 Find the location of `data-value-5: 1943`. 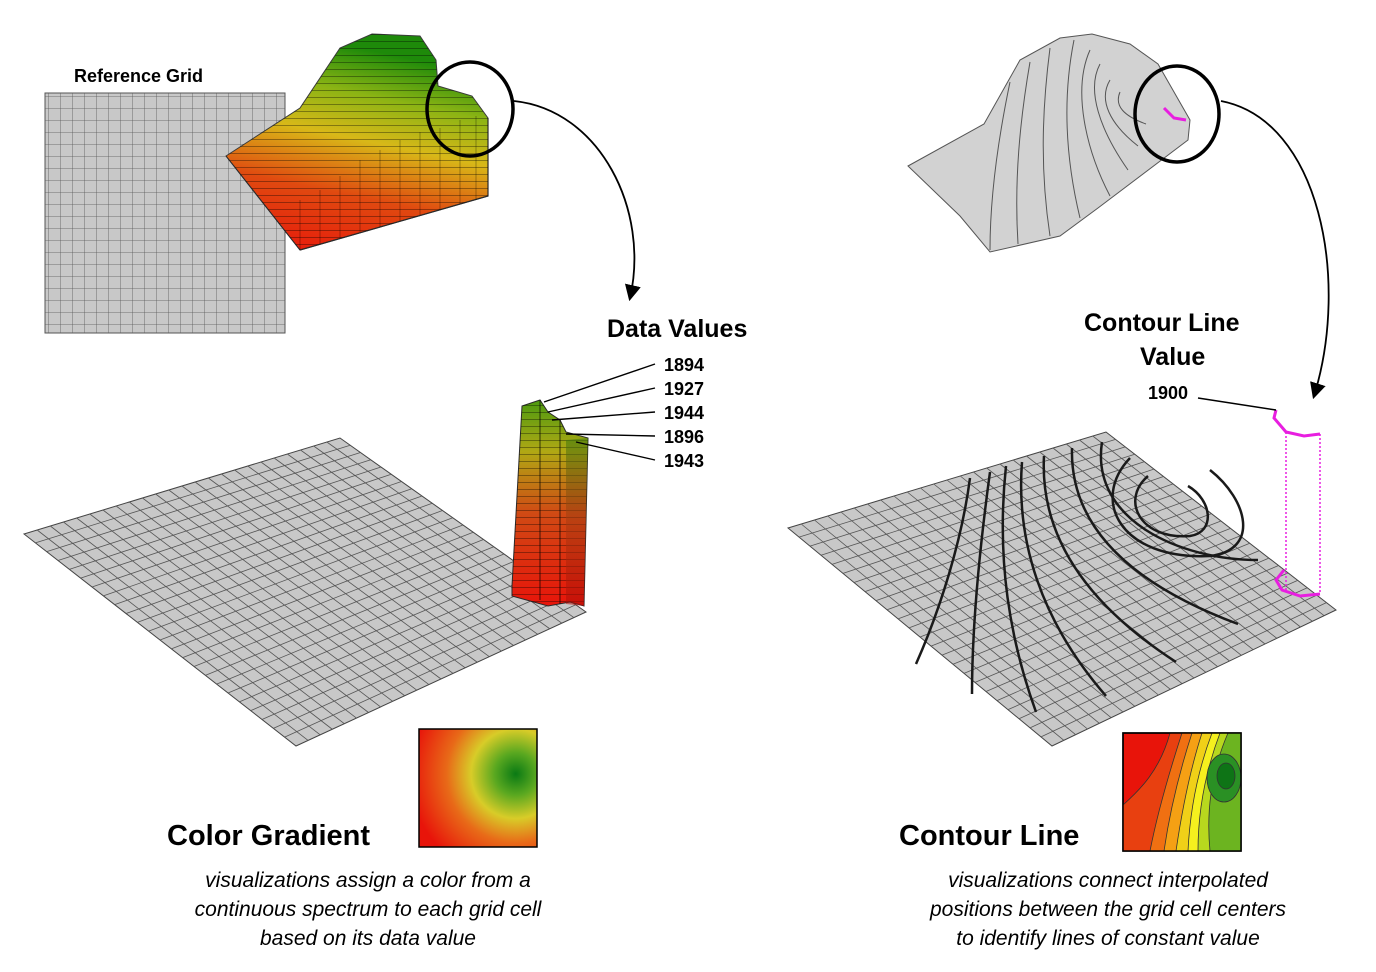

data-value-5: 1943 is located at coordinates (684, 461).